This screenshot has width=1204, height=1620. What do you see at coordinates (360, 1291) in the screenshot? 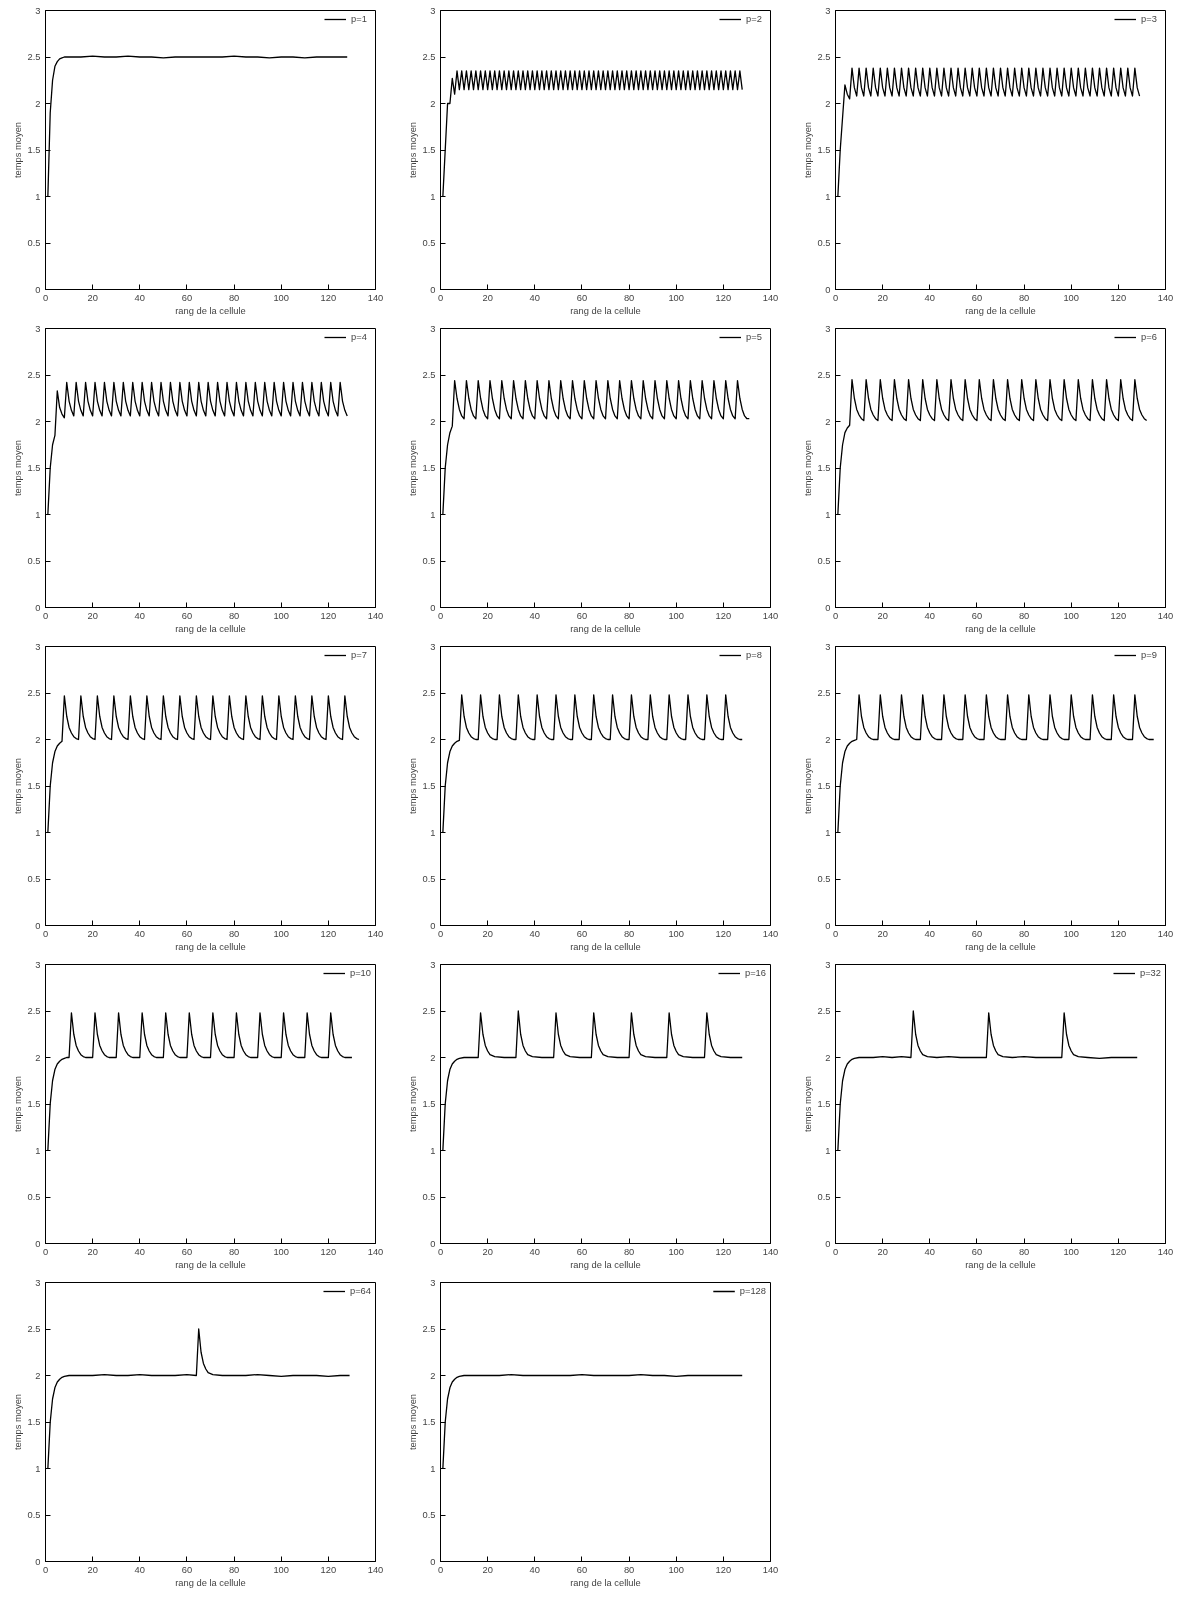
I see `legend-label: p=64` at bounding box center [360, 1291].